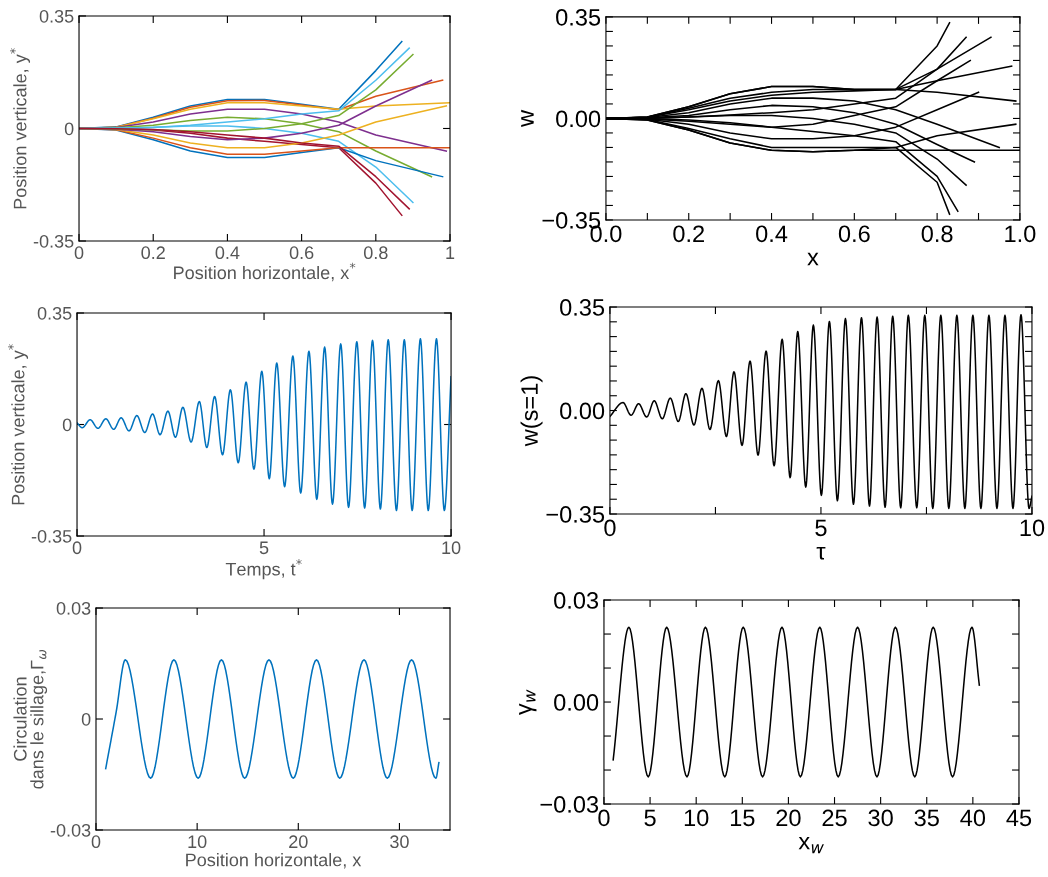 Image resolution: width=1048 pixels, height=877 pixels. What do you see at coordinates (70, 830) in the screenshot?
I see `y-tick-label: -0.03` at bounding box center [70, 830].